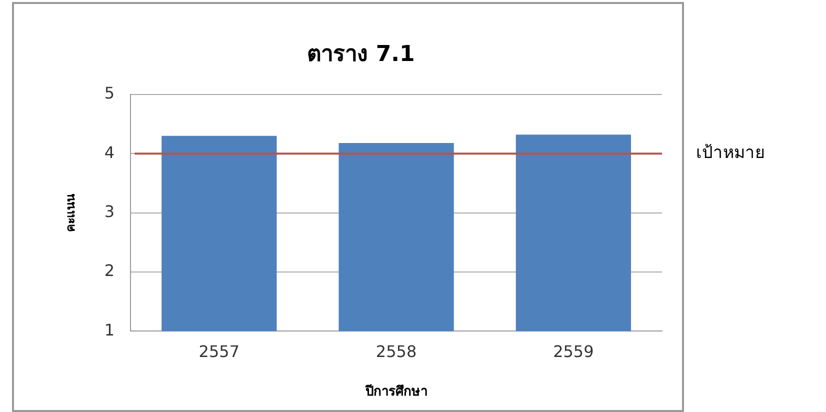 Image resolution: width=826 pixels, height=412 pixels. What do you see at coordinates (70, 212) in the screenshot?
I see `y-axis-title: คะแนน` at bounding box center [70, 212].